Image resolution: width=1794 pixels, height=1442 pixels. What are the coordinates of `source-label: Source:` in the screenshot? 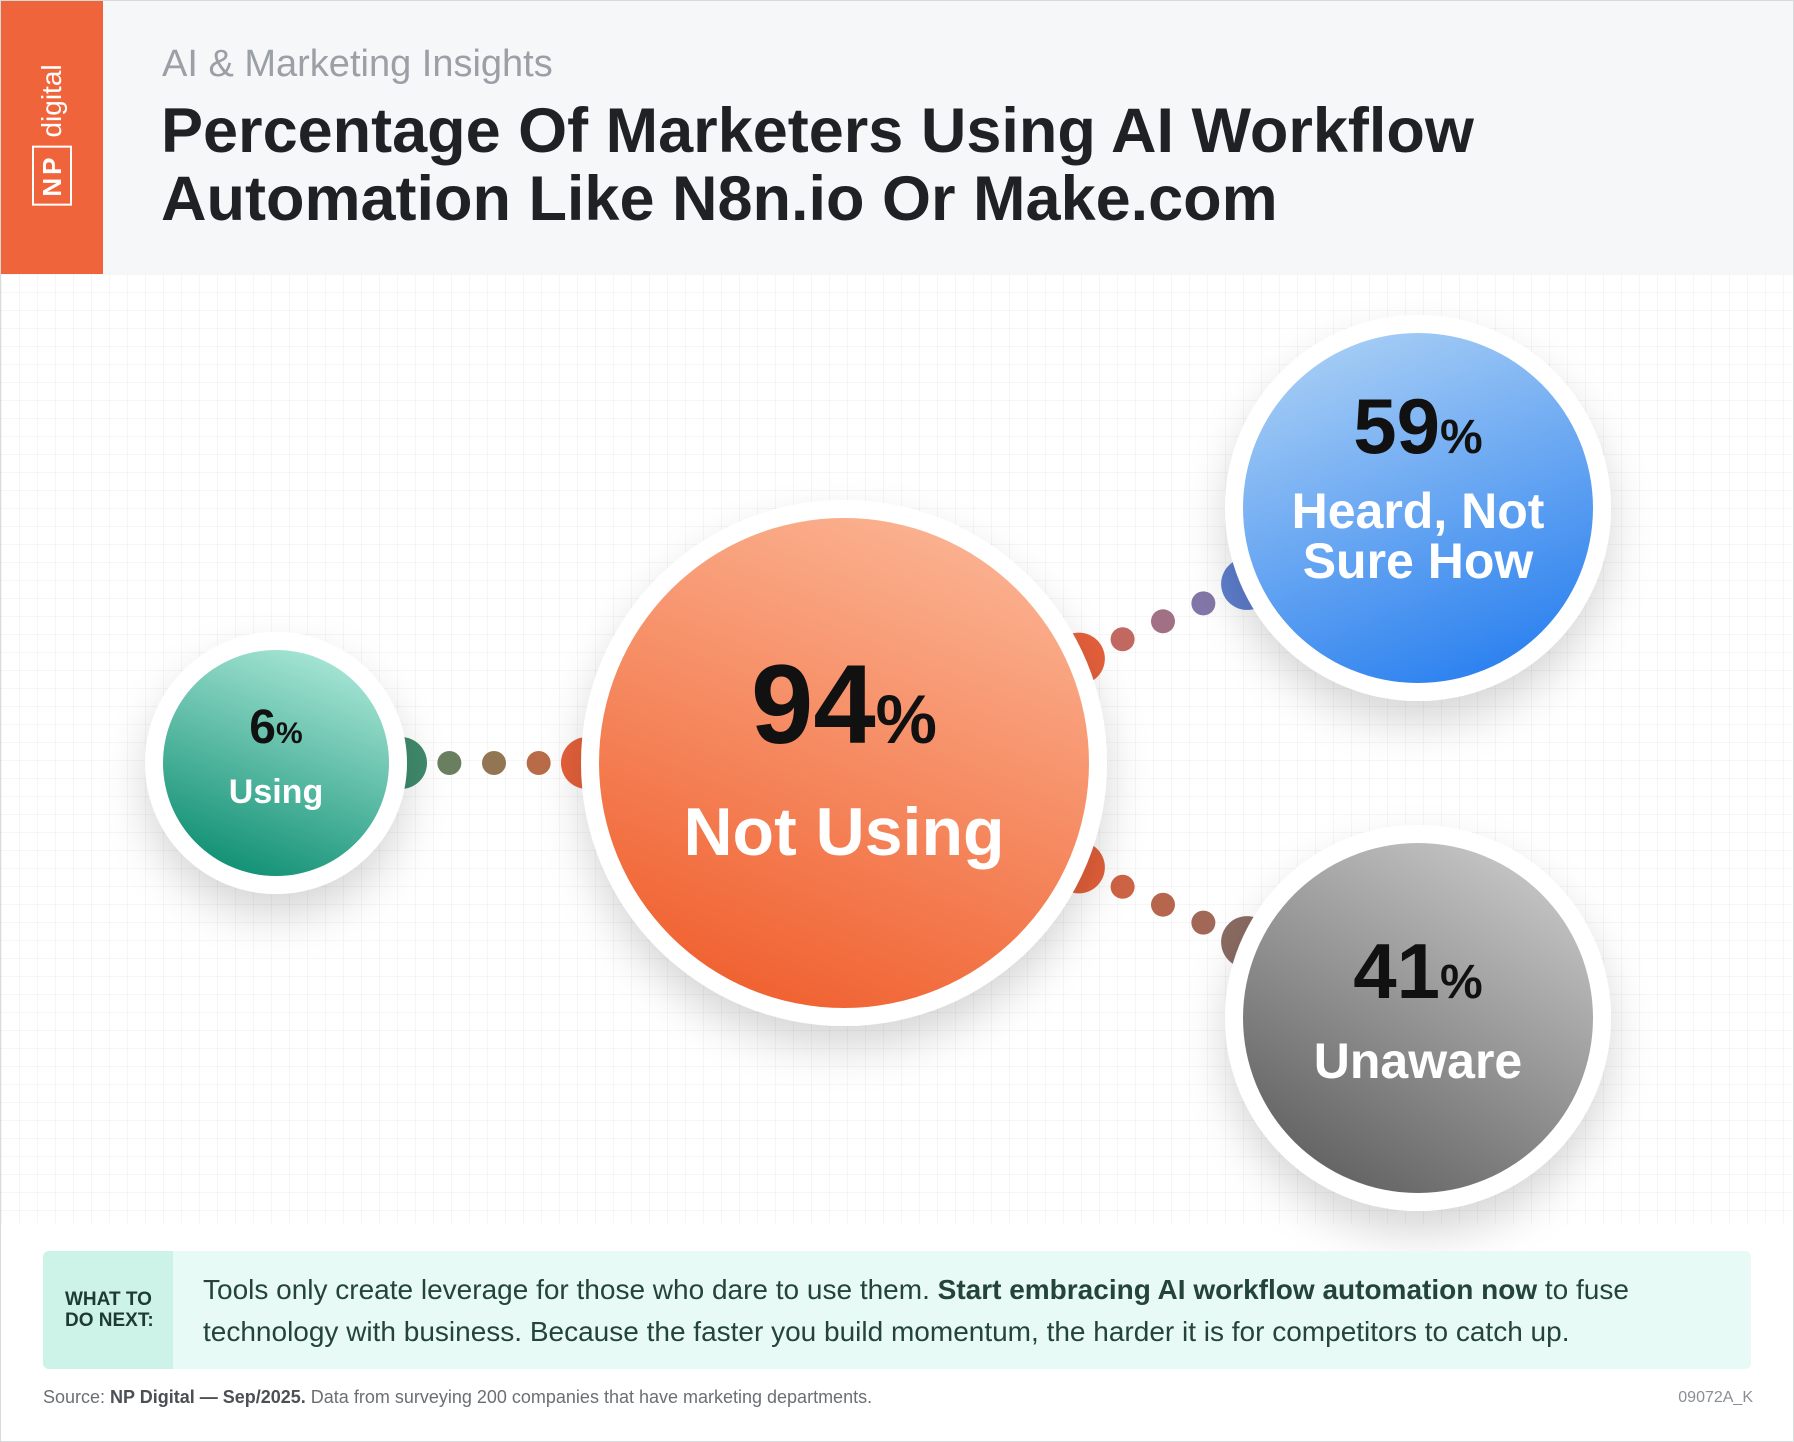 It's located at (77, 1397).